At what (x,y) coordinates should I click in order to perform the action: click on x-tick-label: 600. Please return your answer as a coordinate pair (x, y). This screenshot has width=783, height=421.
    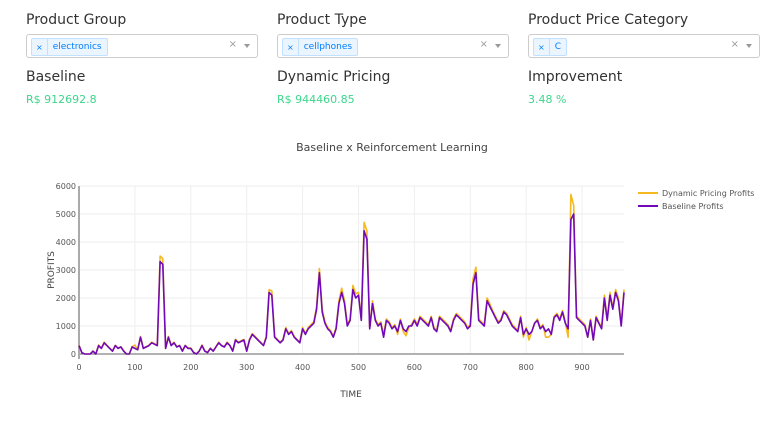
    Looking at the image, I should click on (414, 367).